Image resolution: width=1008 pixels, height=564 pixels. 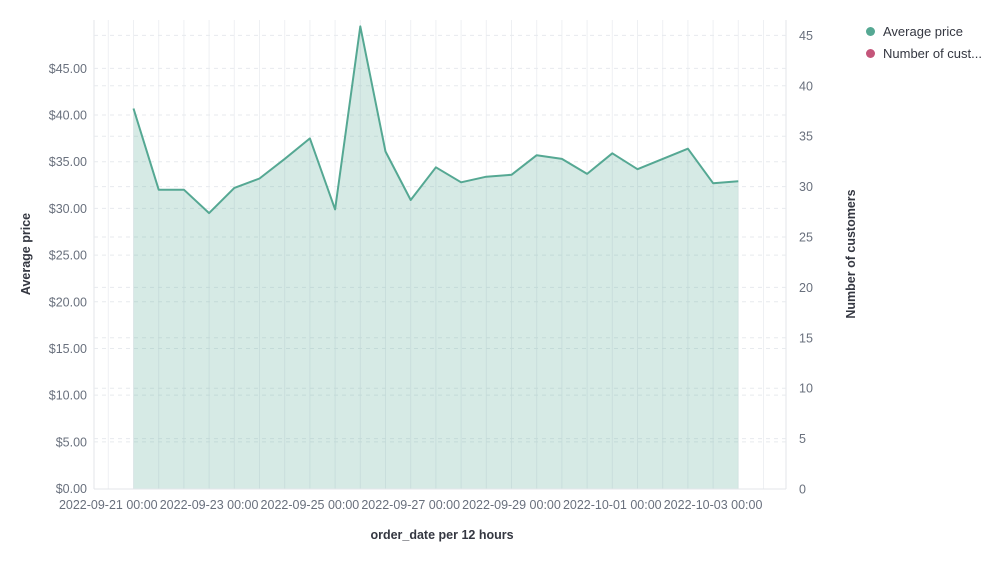 What do you see at coordinates (713, 505) in the screenshot?
I see `svg-text: 2022-10-03 00:00` at bounding box center [713, 505].